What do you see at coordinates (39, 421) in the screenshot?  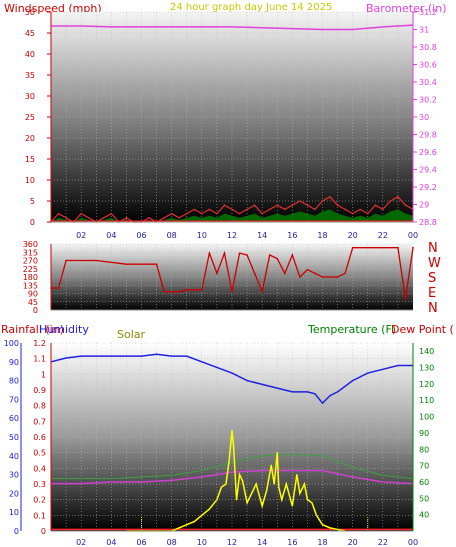 I see `rainfall-tick-label: 0.7` at bounding box center [39, 421].